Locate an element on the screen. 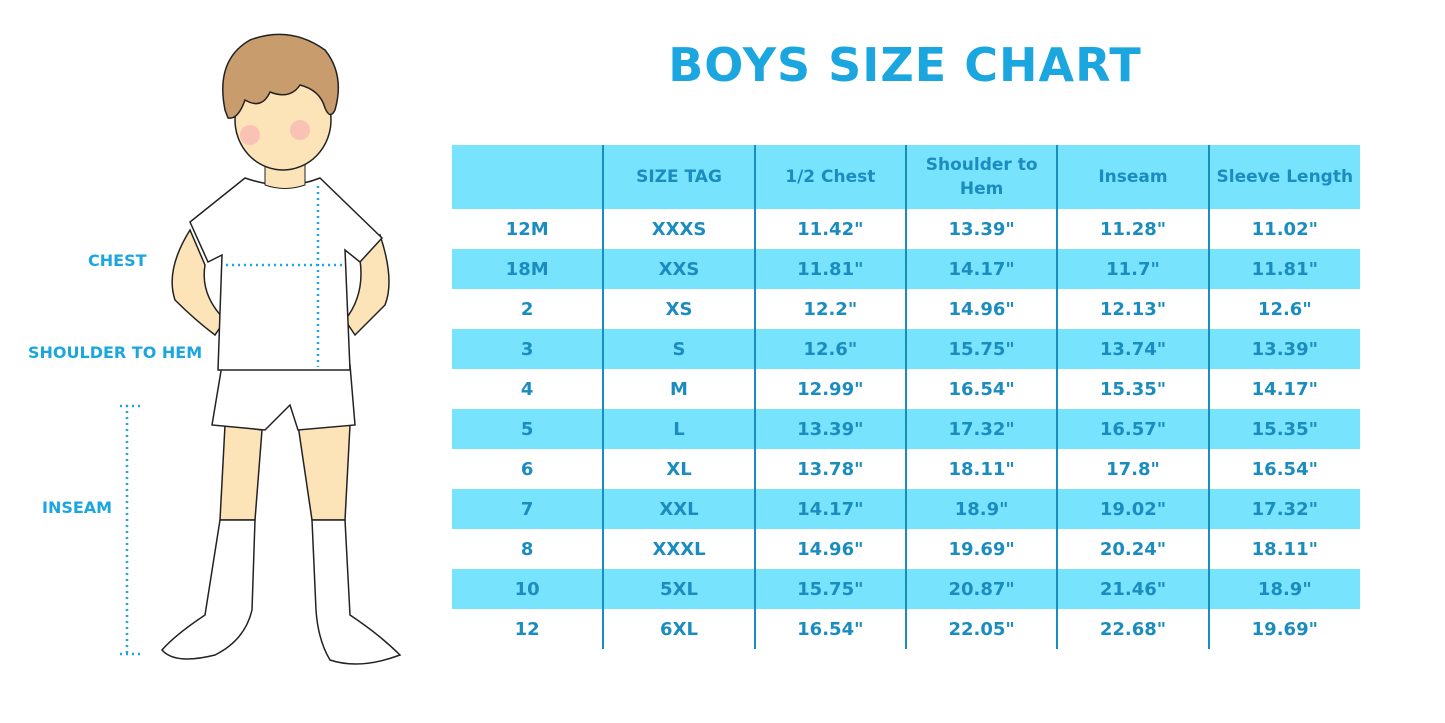 This screenshot has width=1445, height=723. table-cell: 18M is located at coordinates (528, 269).